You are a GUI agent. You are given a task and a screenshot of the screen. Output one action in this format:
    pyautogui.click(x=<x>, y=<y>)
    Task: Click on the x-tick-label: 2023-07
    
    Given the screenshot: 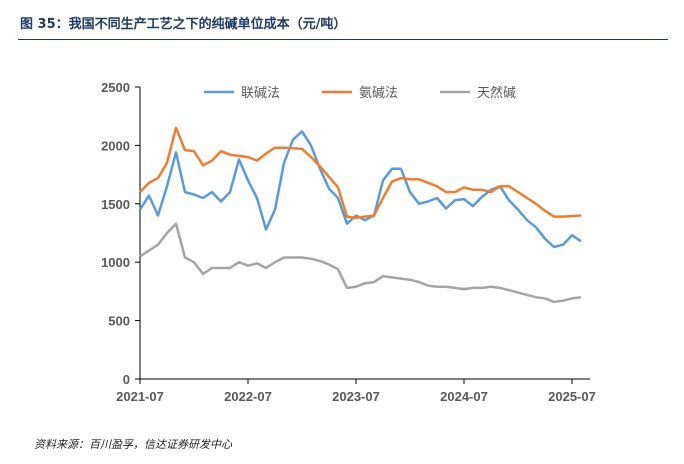 What is the action you would take?
    pyautogui.click(x=356, y=396)
    